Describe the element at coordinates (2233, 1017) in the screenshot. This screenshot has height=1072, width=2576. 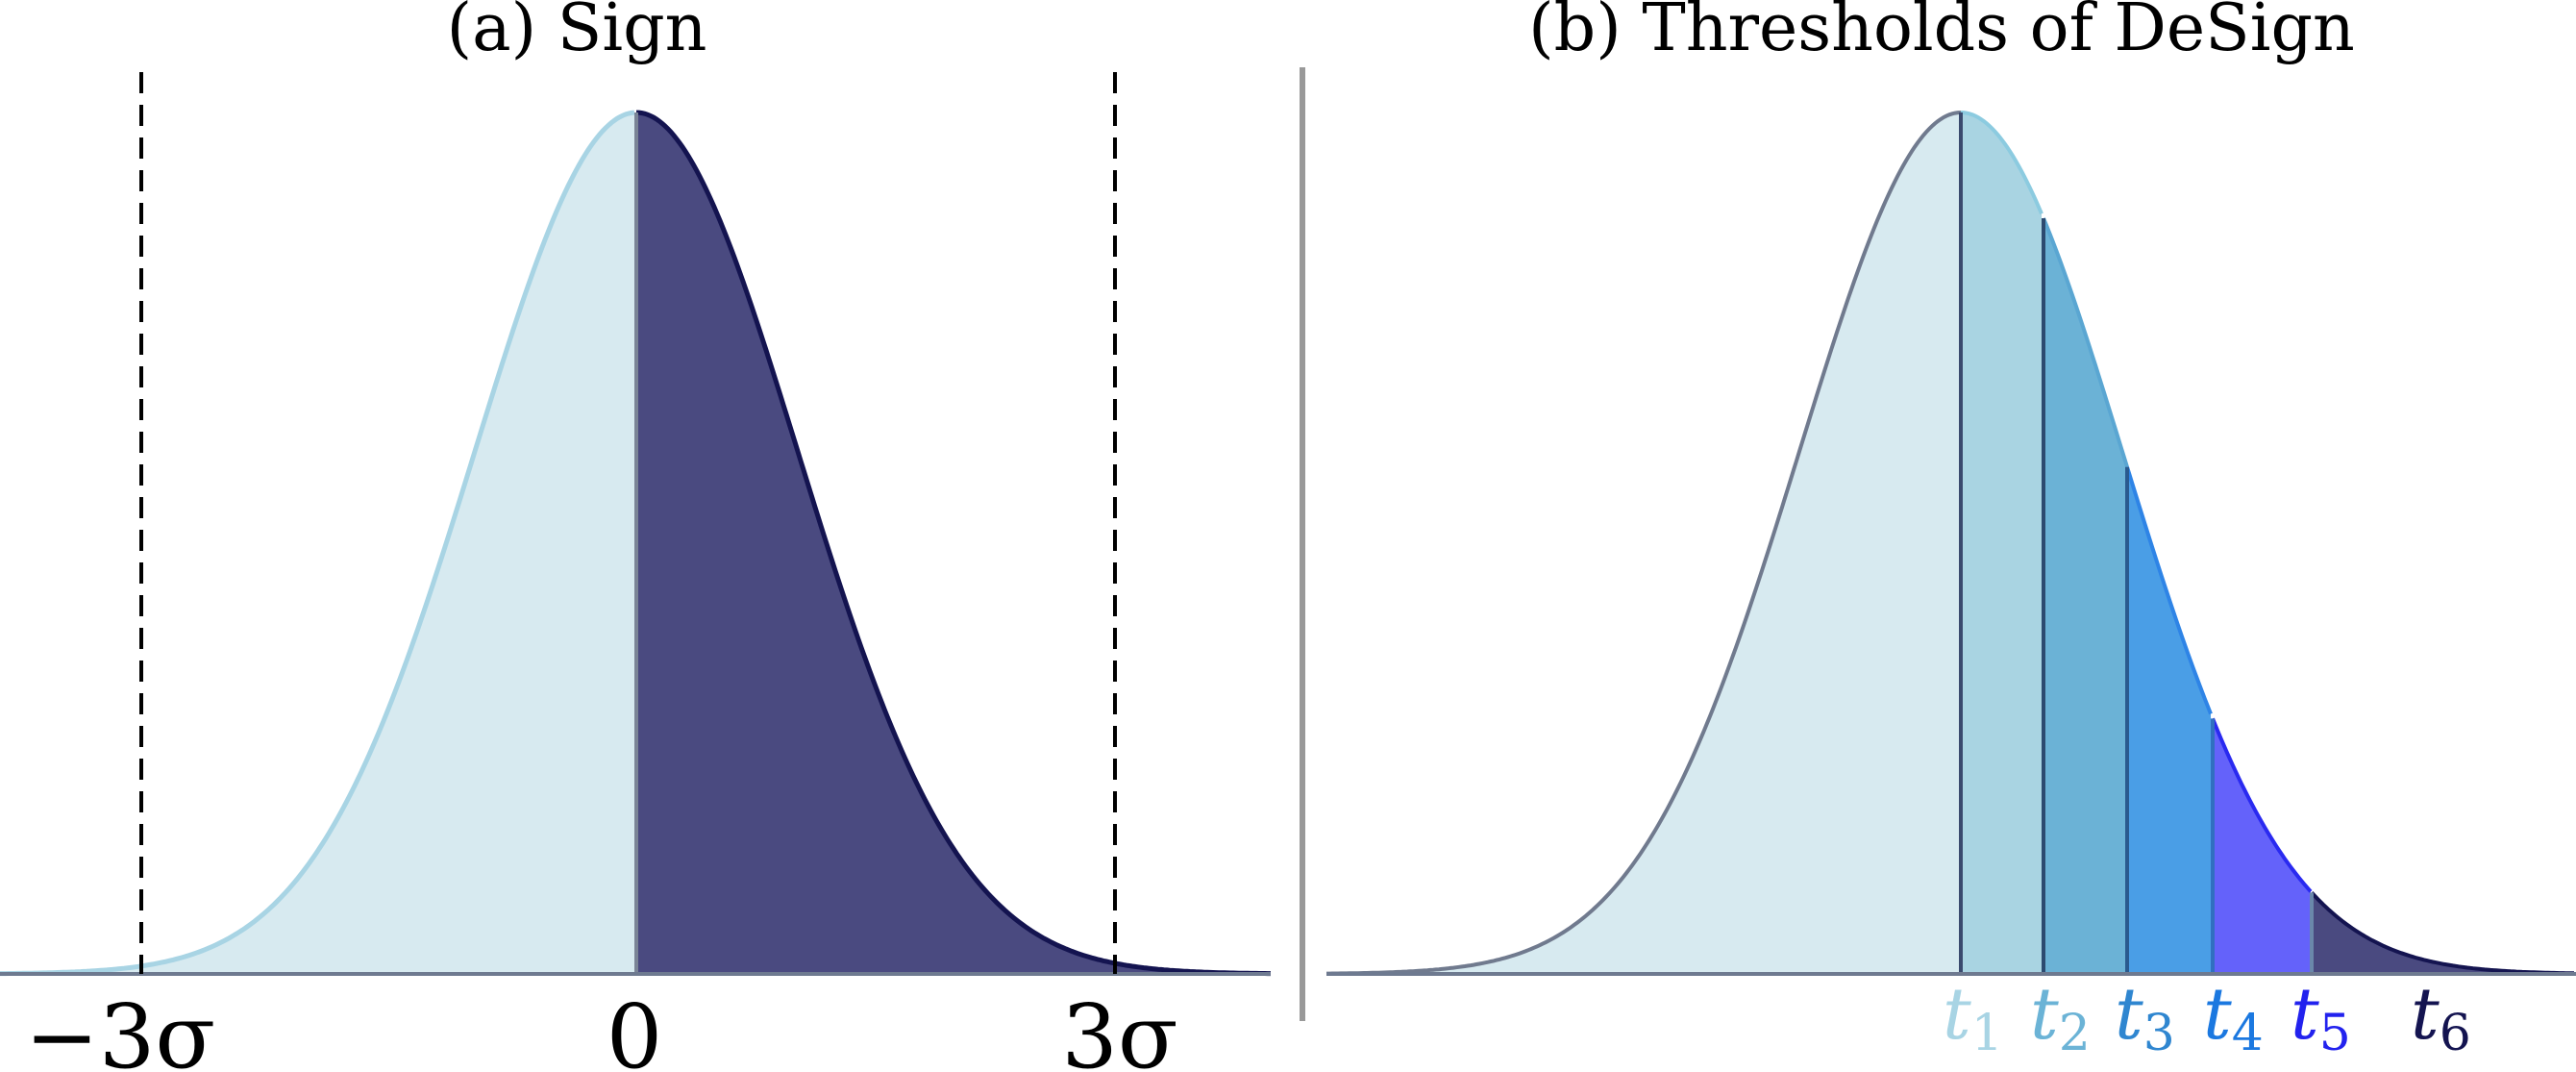
I see `threshold-label-4: t4` at that location.